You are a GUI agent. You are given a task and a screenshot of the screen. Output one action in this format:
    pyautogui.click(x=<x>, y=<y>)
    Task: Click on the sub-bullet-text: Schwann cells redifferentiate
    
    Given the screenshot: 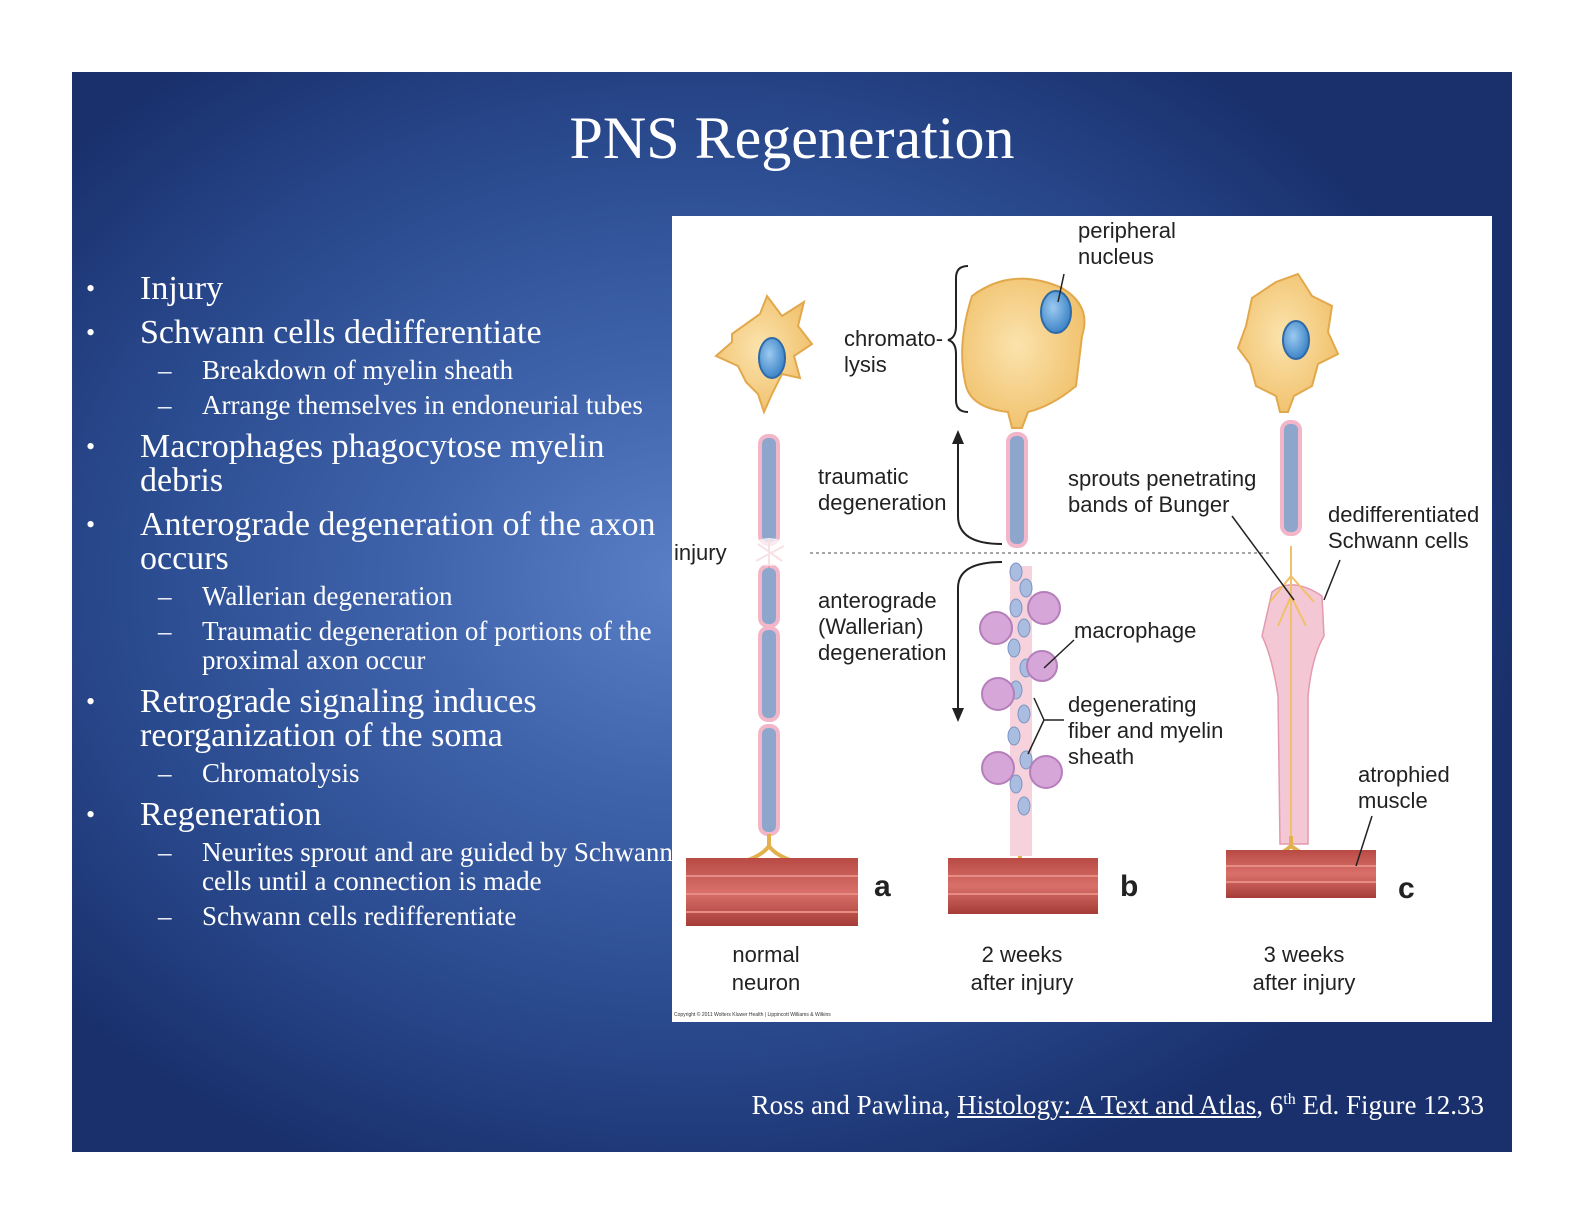 What is the action you would take?
    pyautogui.click(x=359, y=916)
    